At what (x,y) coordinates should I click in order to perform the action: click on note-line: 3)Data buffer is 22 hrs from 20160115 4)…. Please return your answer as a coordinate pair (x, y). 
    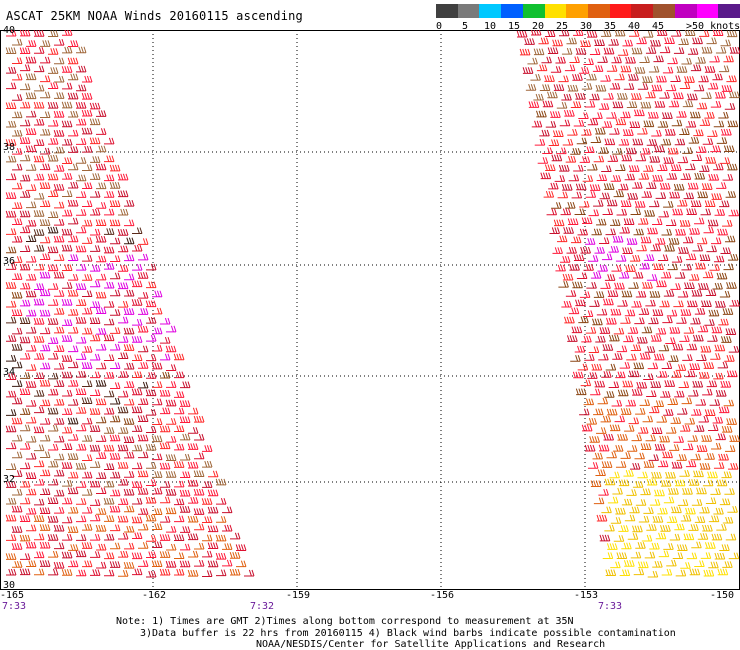
    Looking at the image, I should click on (408, 633).